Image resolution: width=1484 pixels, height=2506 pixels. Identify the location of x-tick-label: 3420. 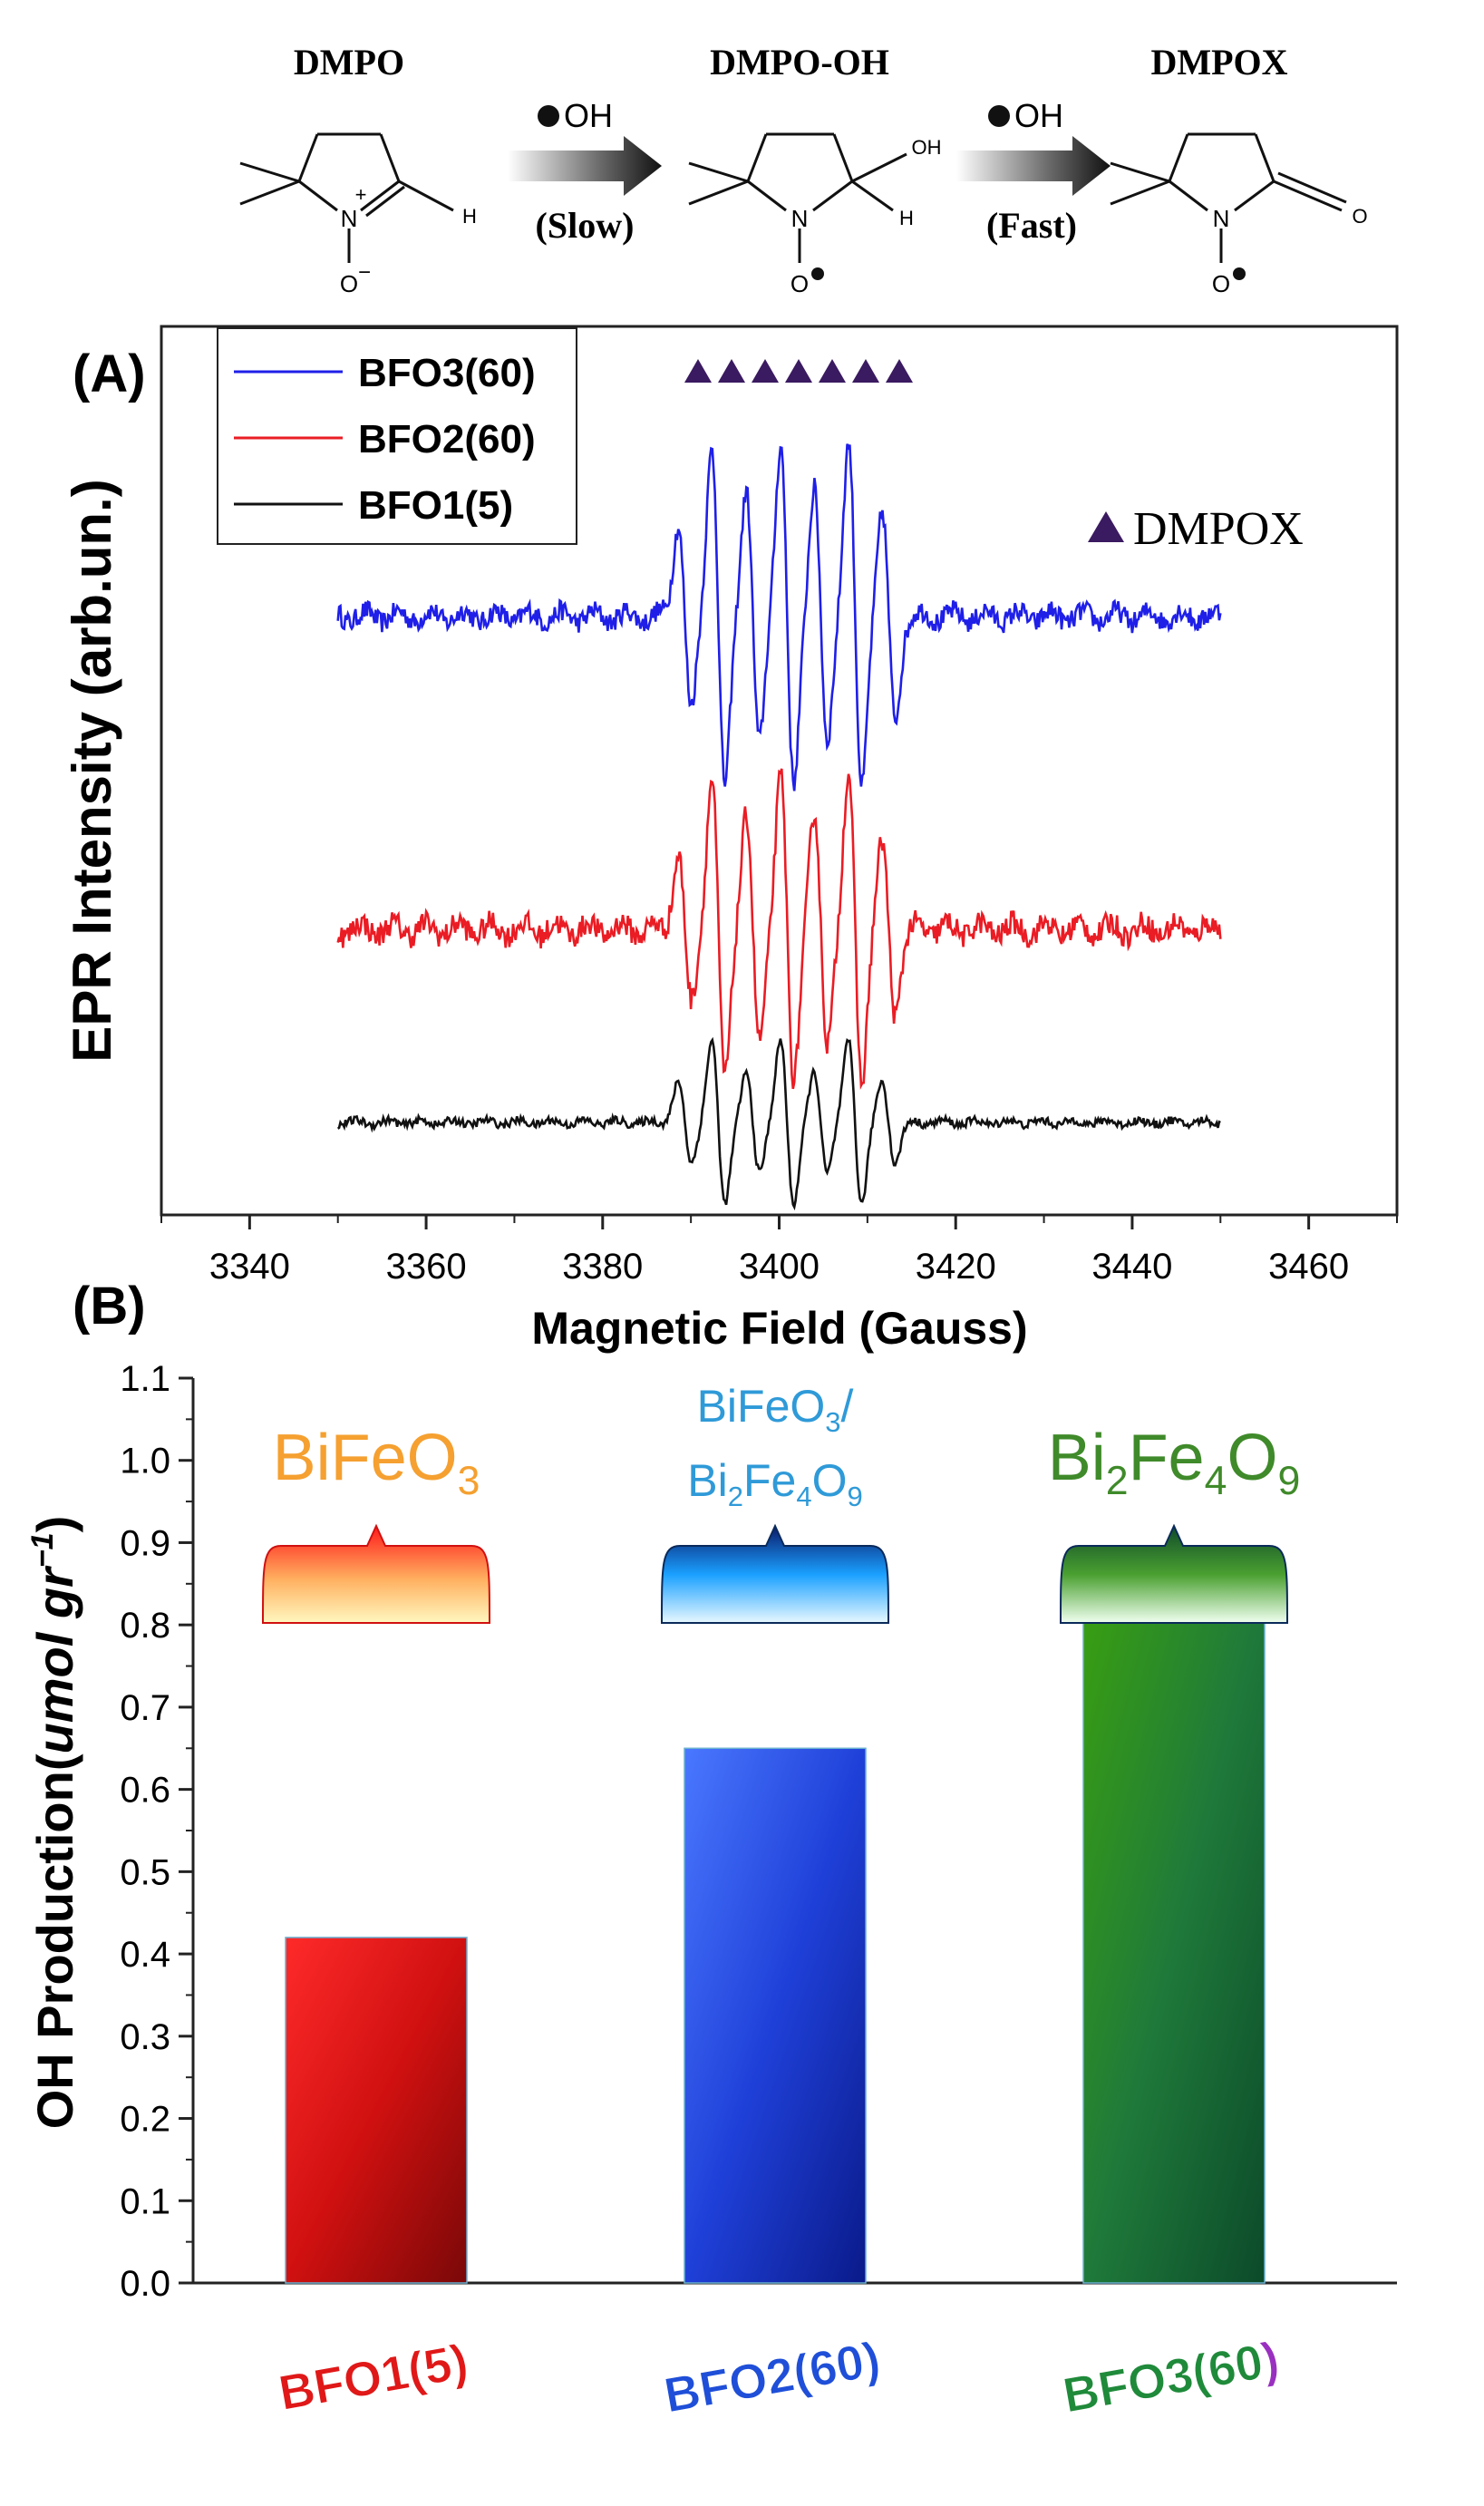
(956, 1267).